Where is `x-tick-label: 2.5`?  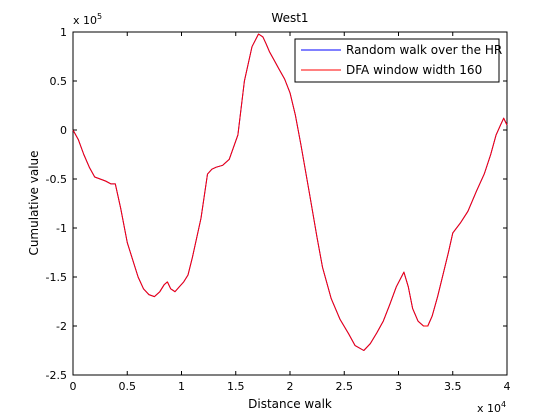
x-tick-label: 2.5 is located at coordinates (345, 386).